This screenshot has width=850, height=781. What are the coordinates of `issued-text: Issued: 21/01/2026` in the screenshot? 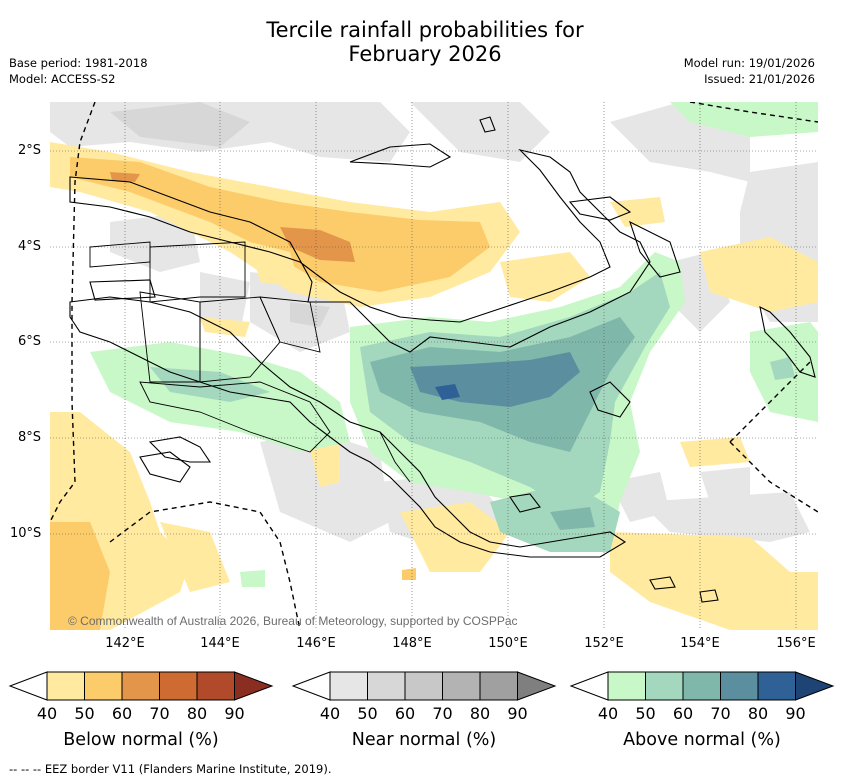 It's located at (759, 79).